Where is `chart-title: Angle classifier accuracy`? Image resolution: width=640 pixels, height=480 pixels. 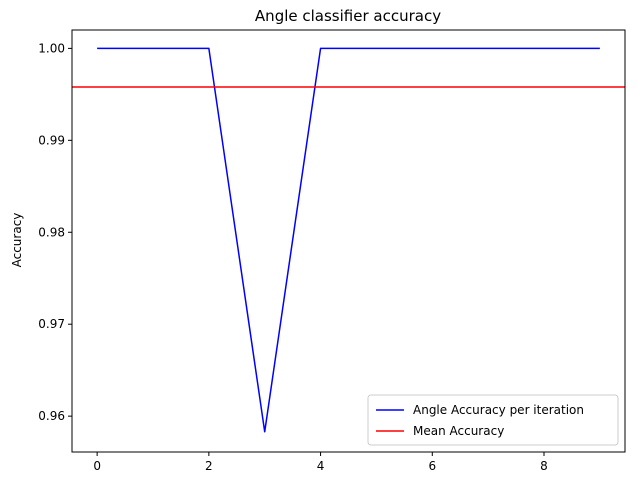 chart-title: Angle classifier accuracy is located at coordinates (348, 16).